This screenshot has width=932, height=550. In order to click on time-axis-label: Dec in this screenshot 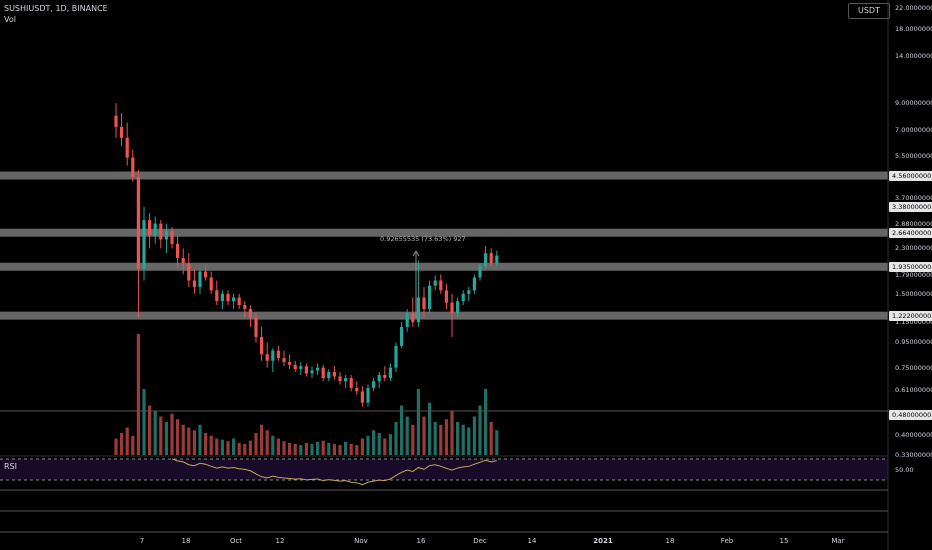, I will do `click(480, 541)`.